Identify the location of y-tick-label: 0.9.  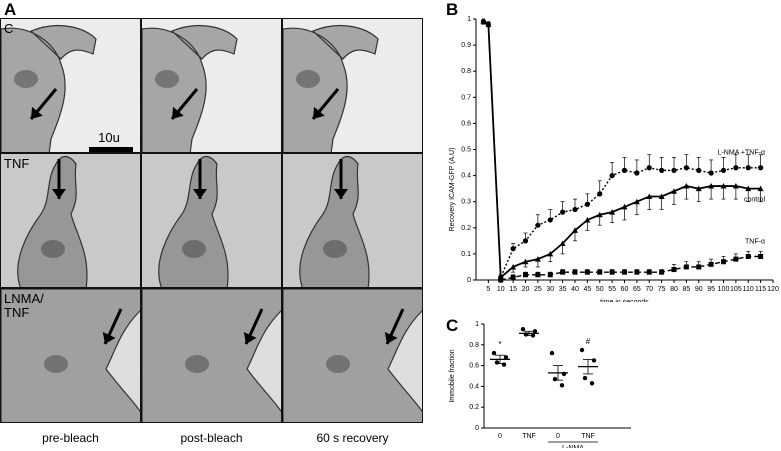
(466, 45).